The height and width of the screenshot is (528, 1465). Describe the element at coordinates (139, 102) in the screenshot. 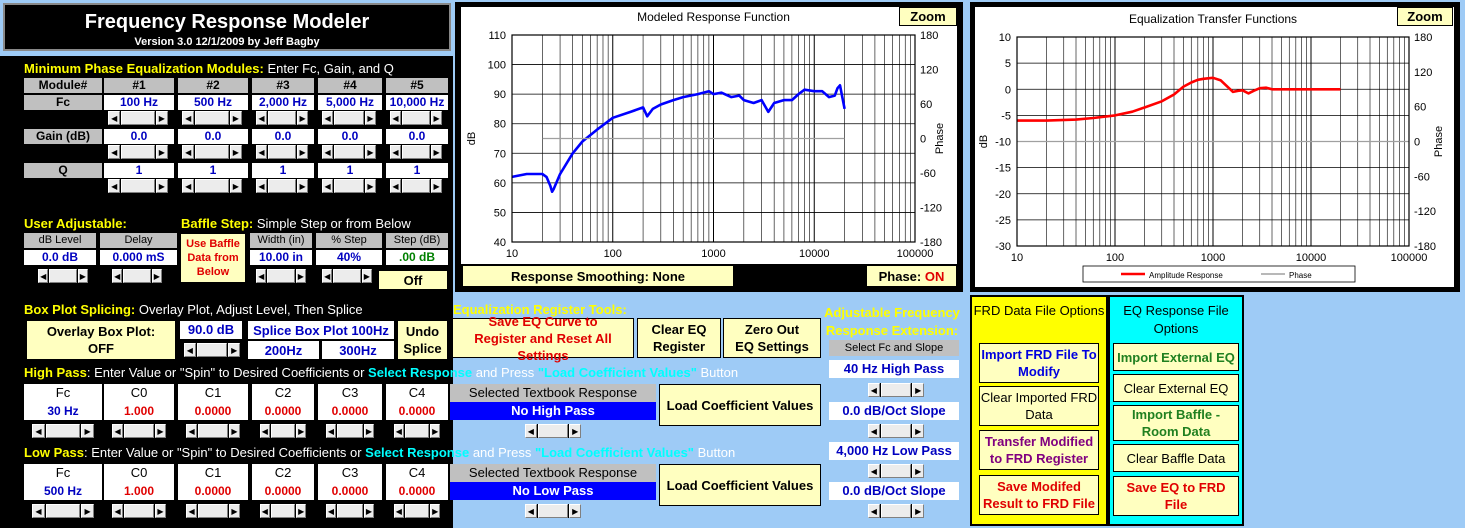

I see `fc-field: 100 Hz` at that location.